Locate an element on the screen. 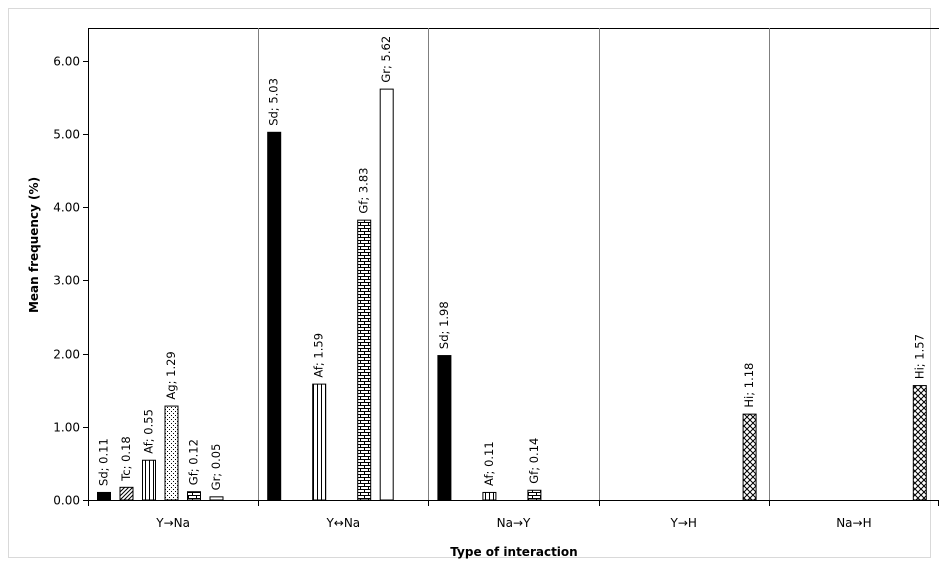 The height and width of the screenshot is (570, 939). data-label: Sd; 5.03 is located at coordinates (274, 102).